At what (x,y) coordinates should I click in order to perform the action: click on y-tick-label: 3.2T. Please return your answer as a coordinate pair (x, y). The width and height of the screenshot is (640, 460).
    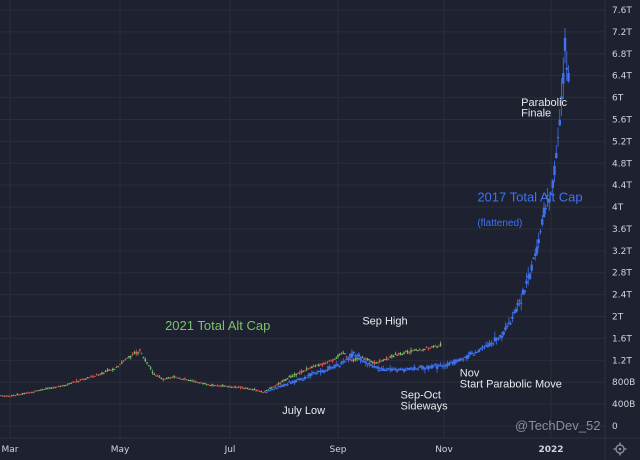
    Looking at the image, I should click on (622, 252).